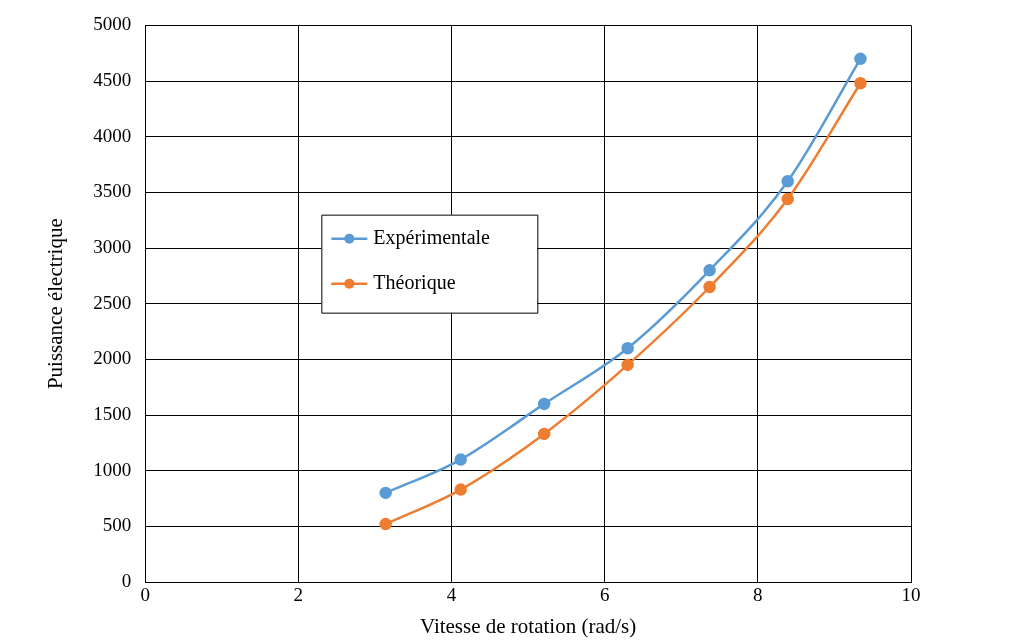  Describe the element at coordinates (55, 304) in the screenshot. I see `y-axis-title: Puissance électrique` at that location.